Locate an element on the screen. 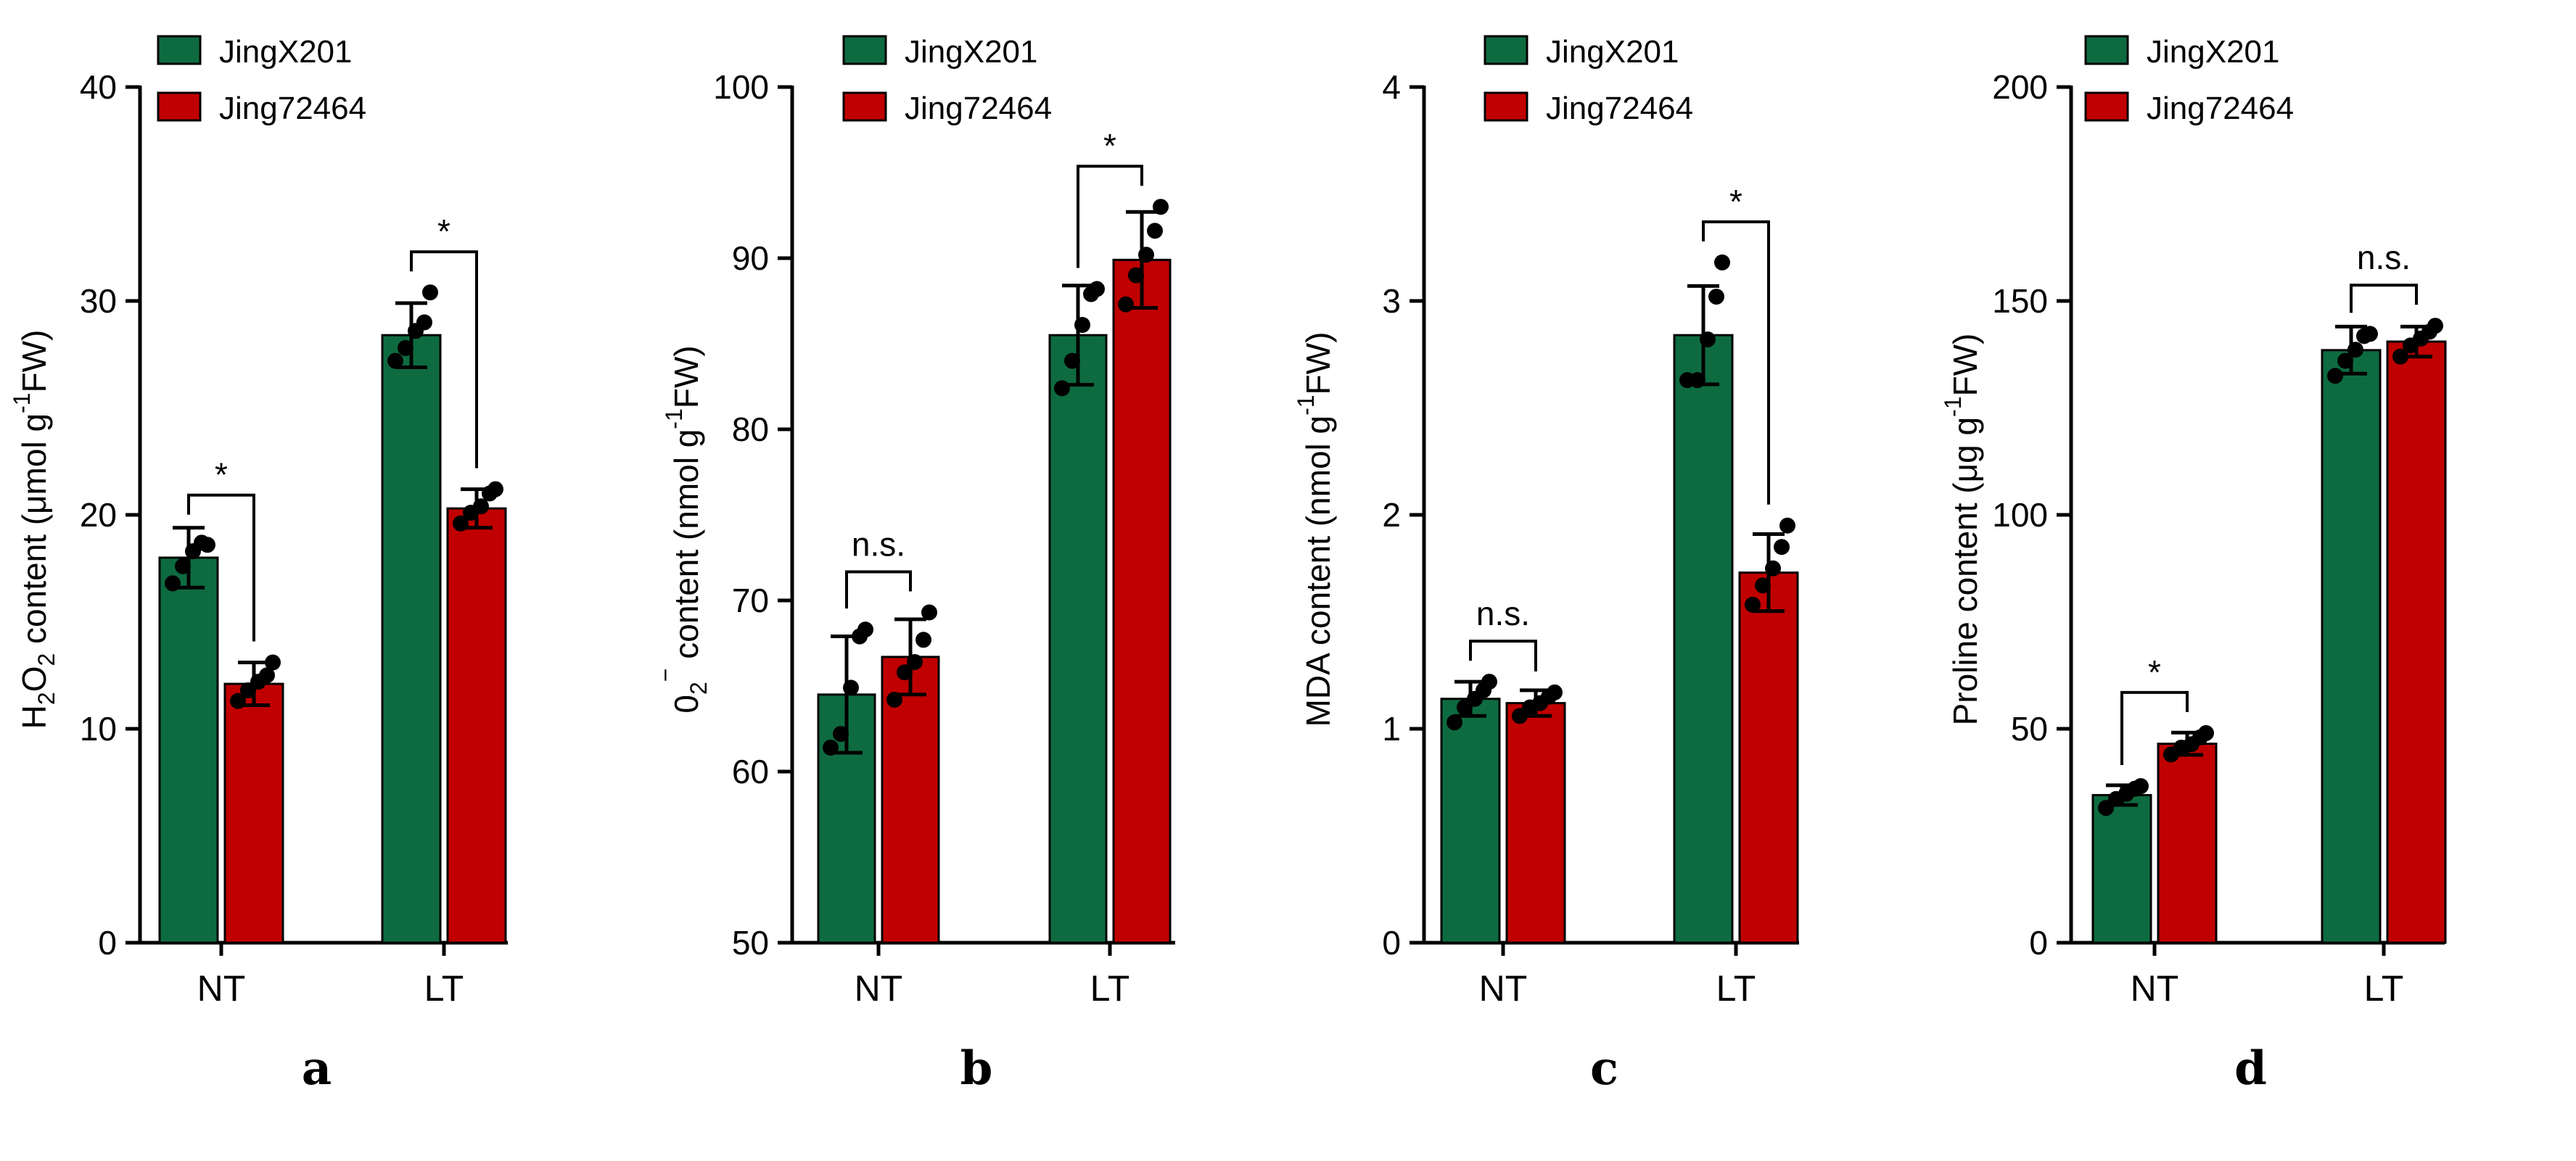 This screenshot has height=1161, width=2576. y-tick-label: 4 is located at coordinates (1391, 87).